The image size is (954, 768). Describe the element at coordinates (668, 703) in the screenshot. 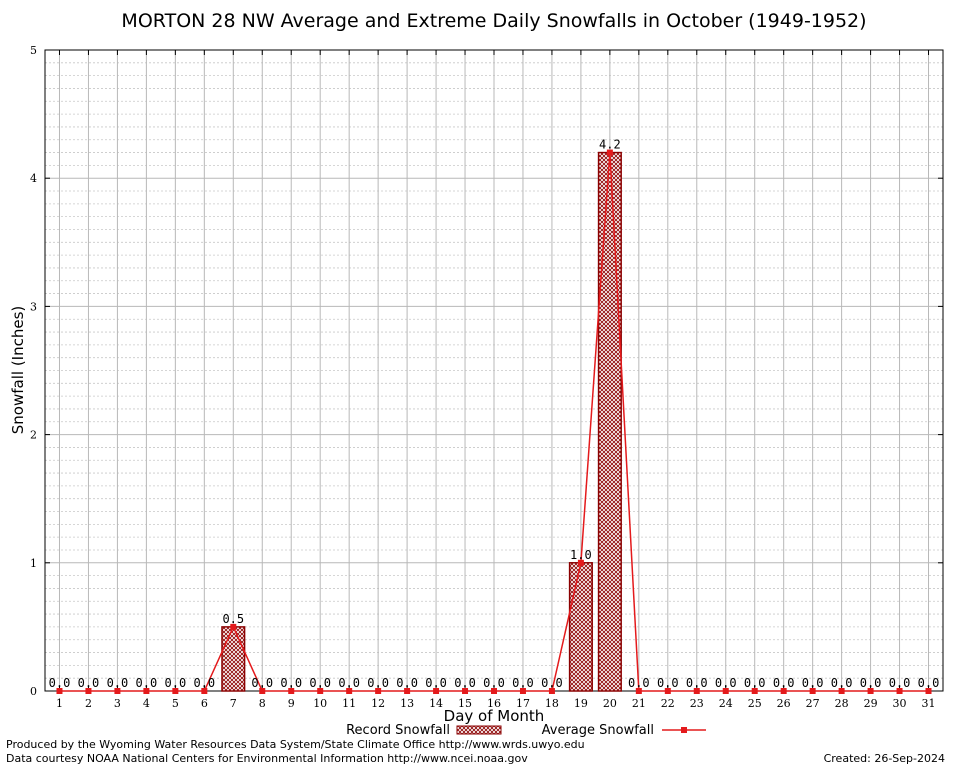

I see `x-tick-label: 22` at that location.